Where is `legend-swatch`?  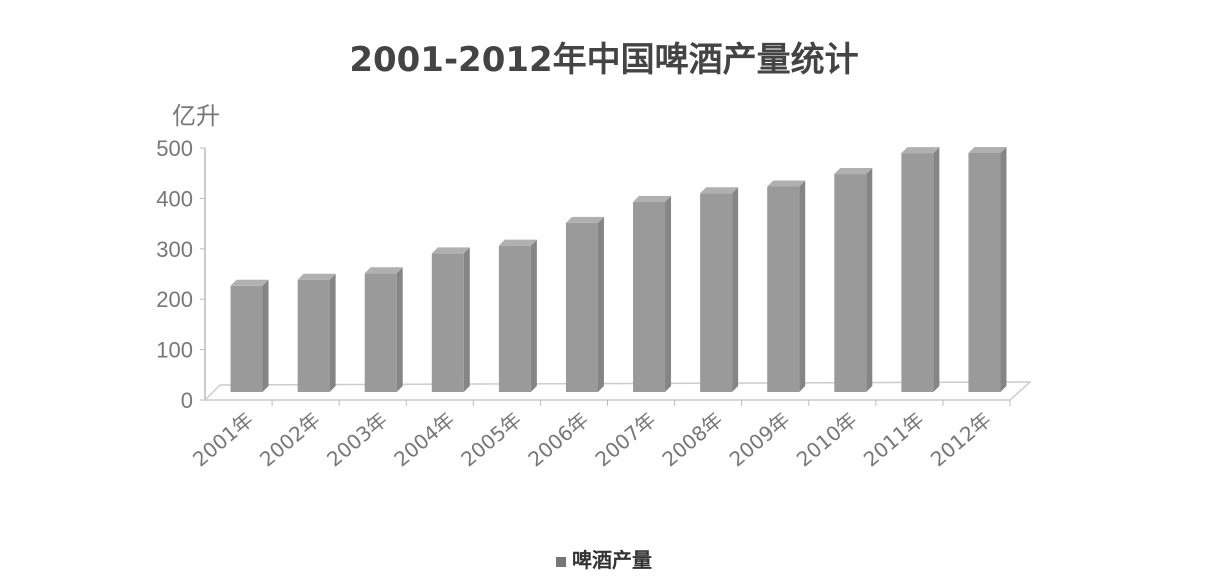 legend-swatch is located at coordinates (561, 561).